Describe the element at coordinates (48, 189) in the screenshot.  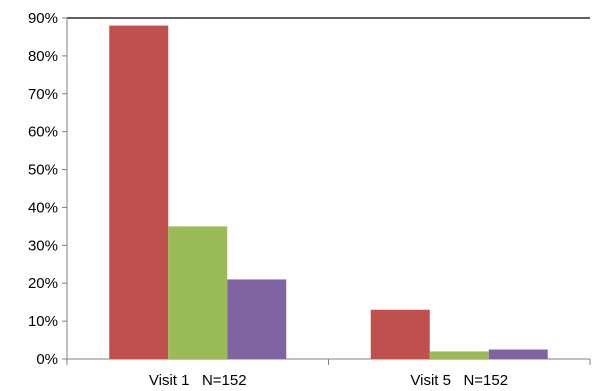
I see `y-axis: 0% 10% 20% 30% 40% 50% 60% 70% 80% 90%` at that location.